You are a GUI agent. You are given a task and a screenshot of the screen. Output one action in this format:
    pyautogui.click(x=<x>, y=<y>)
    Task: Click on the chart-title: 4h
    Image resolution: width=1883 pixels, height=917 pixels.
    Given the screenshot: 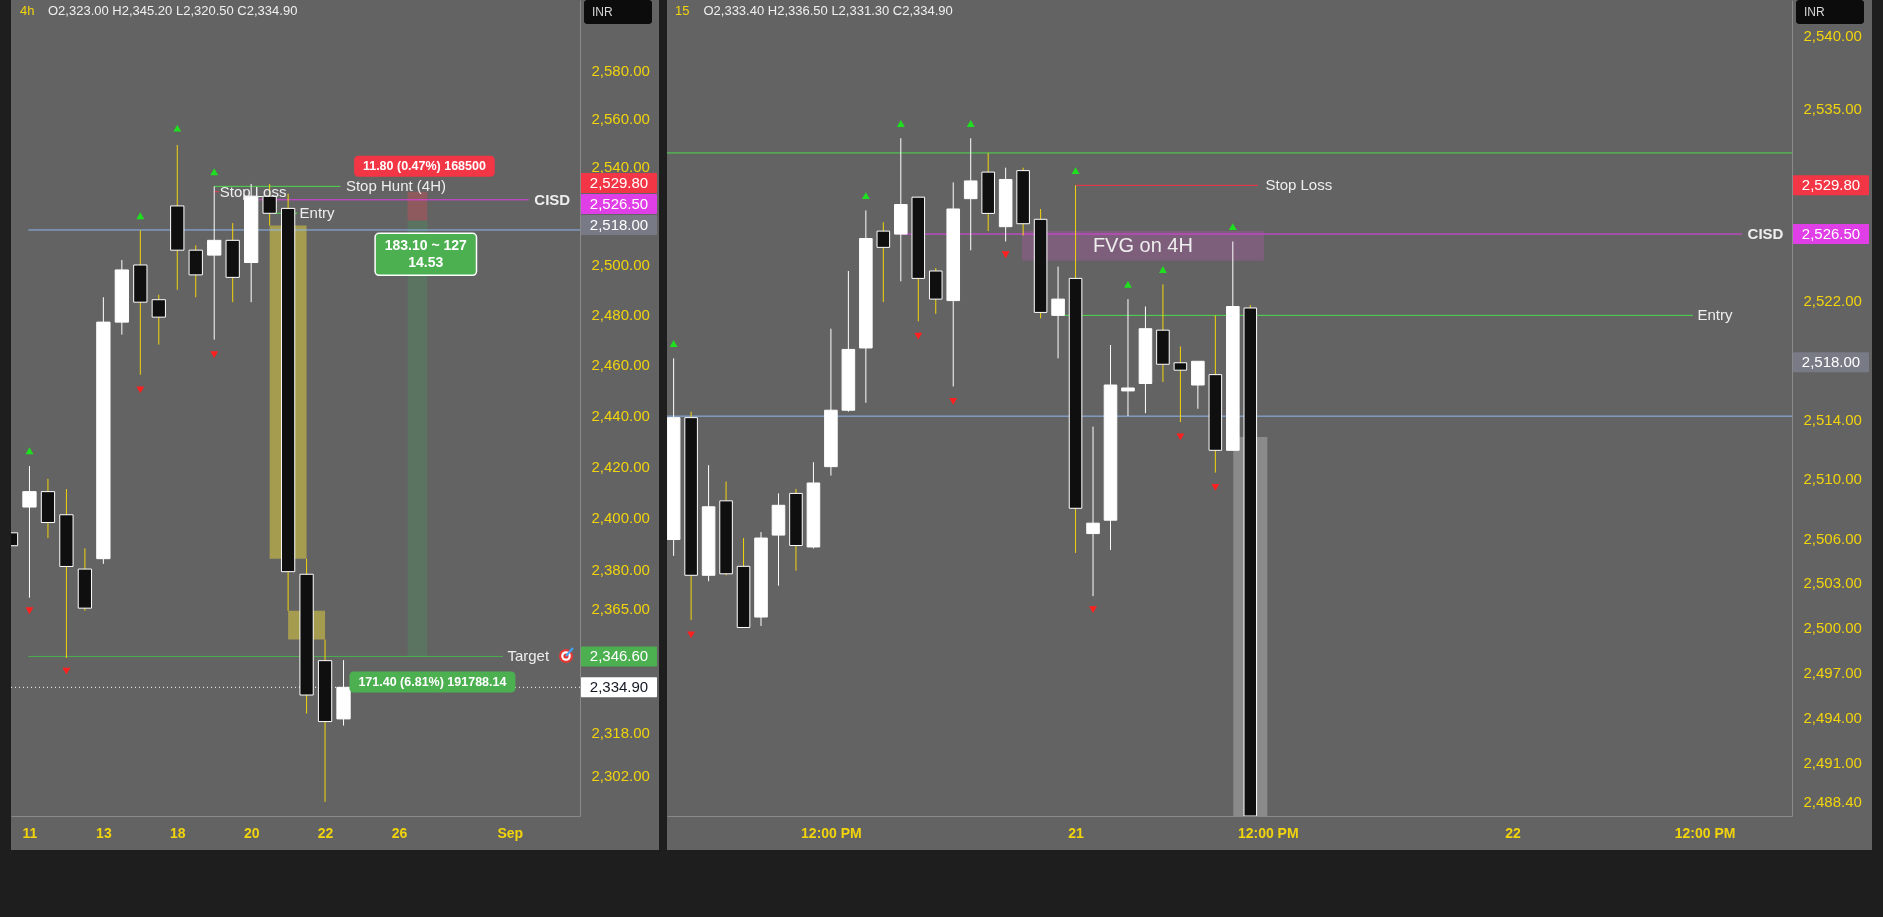 What is the action you would take?
    pyautogui.click(x=27, y=10)
    